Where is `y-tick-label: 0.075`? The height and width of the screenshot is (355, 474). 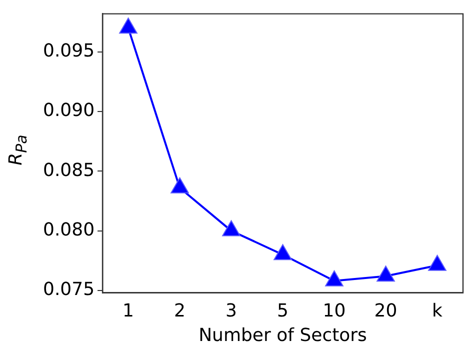 y-tick-label: 0.075 is located at coordinates (69, 289).